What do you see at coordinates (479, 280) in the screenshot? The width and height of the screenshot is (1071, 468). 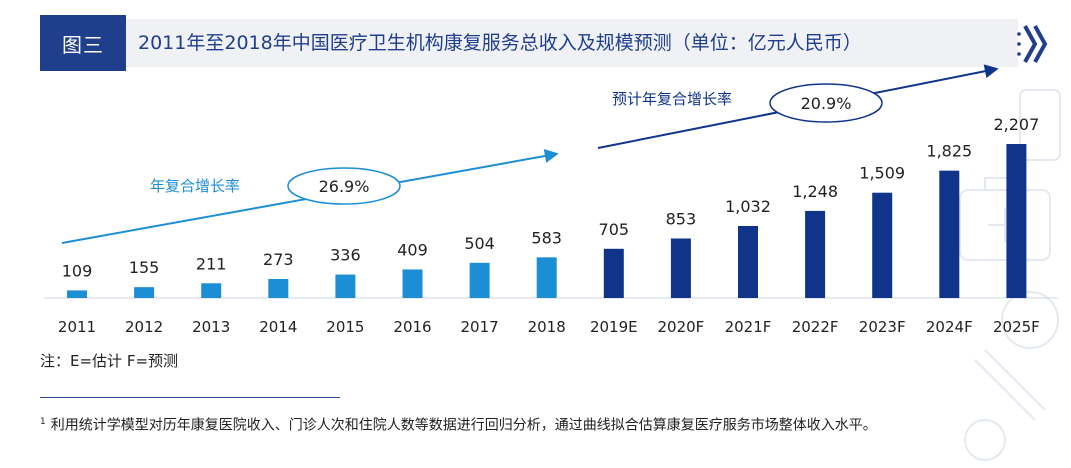 I see `bar-2017` at bounding box center [479, 280].